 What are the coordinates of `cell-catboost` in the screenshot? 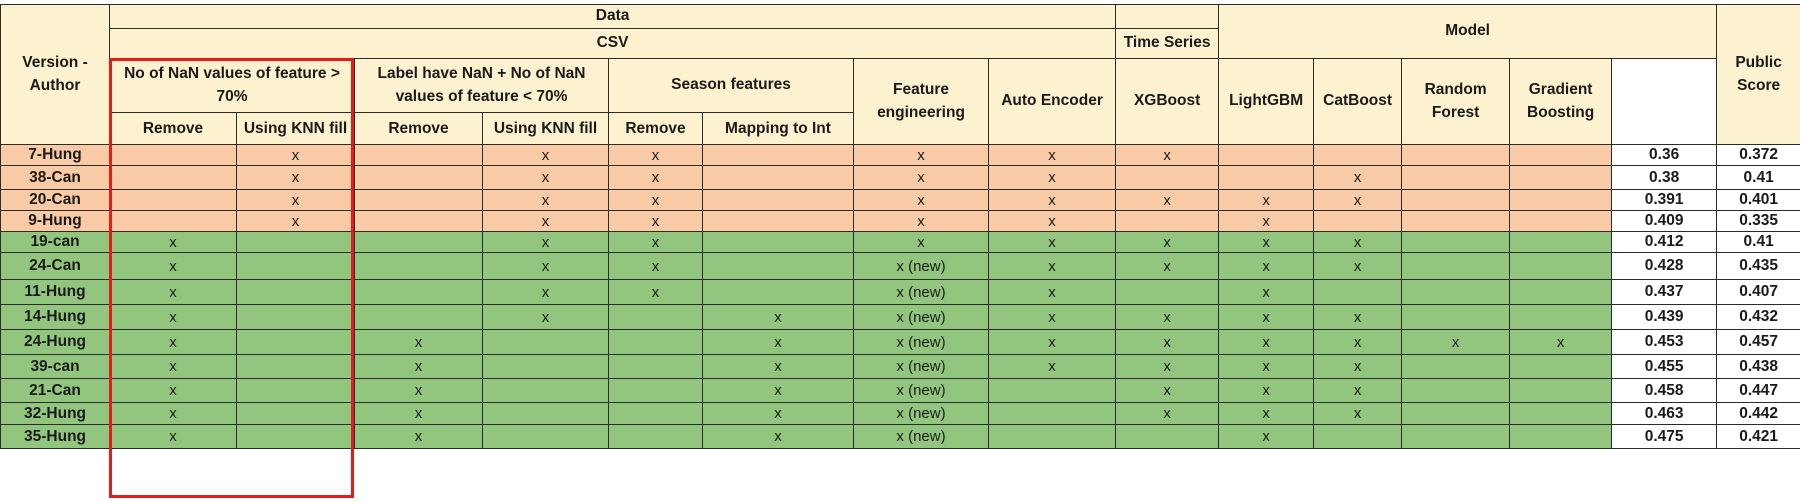 It's located at (1358, 436).